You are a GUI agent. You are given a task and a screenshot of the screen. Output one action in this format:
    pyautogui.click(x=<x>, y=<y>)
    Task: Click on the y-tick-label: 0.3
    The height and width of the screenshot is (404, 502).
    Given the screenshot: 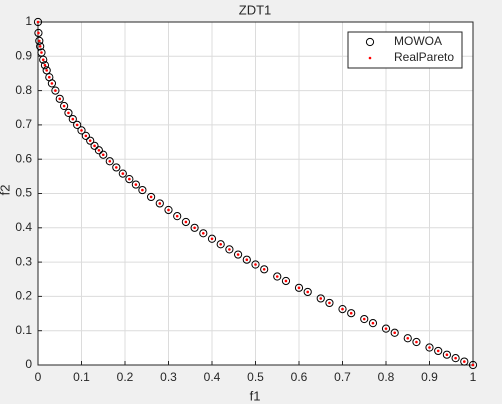 What is the action you would take?
    pyautogui.click(x=23, y=261)
    